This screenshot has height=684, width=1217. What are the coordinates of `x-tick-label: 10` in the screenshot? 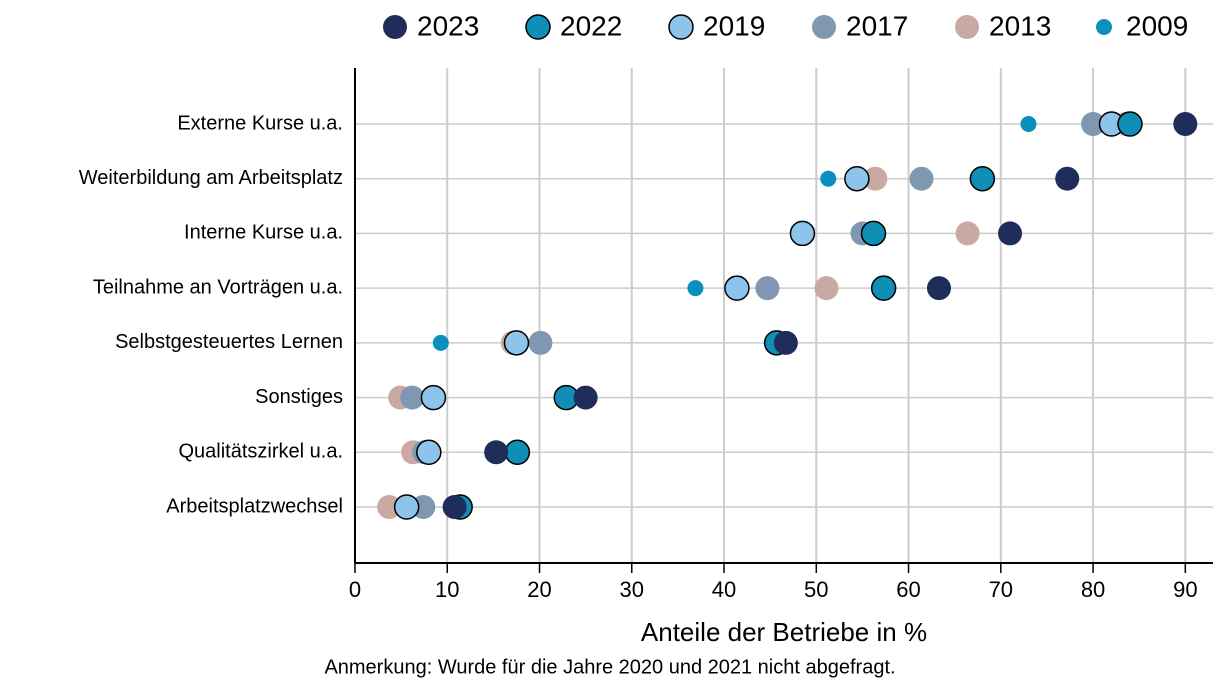 It's located at (447, 589).